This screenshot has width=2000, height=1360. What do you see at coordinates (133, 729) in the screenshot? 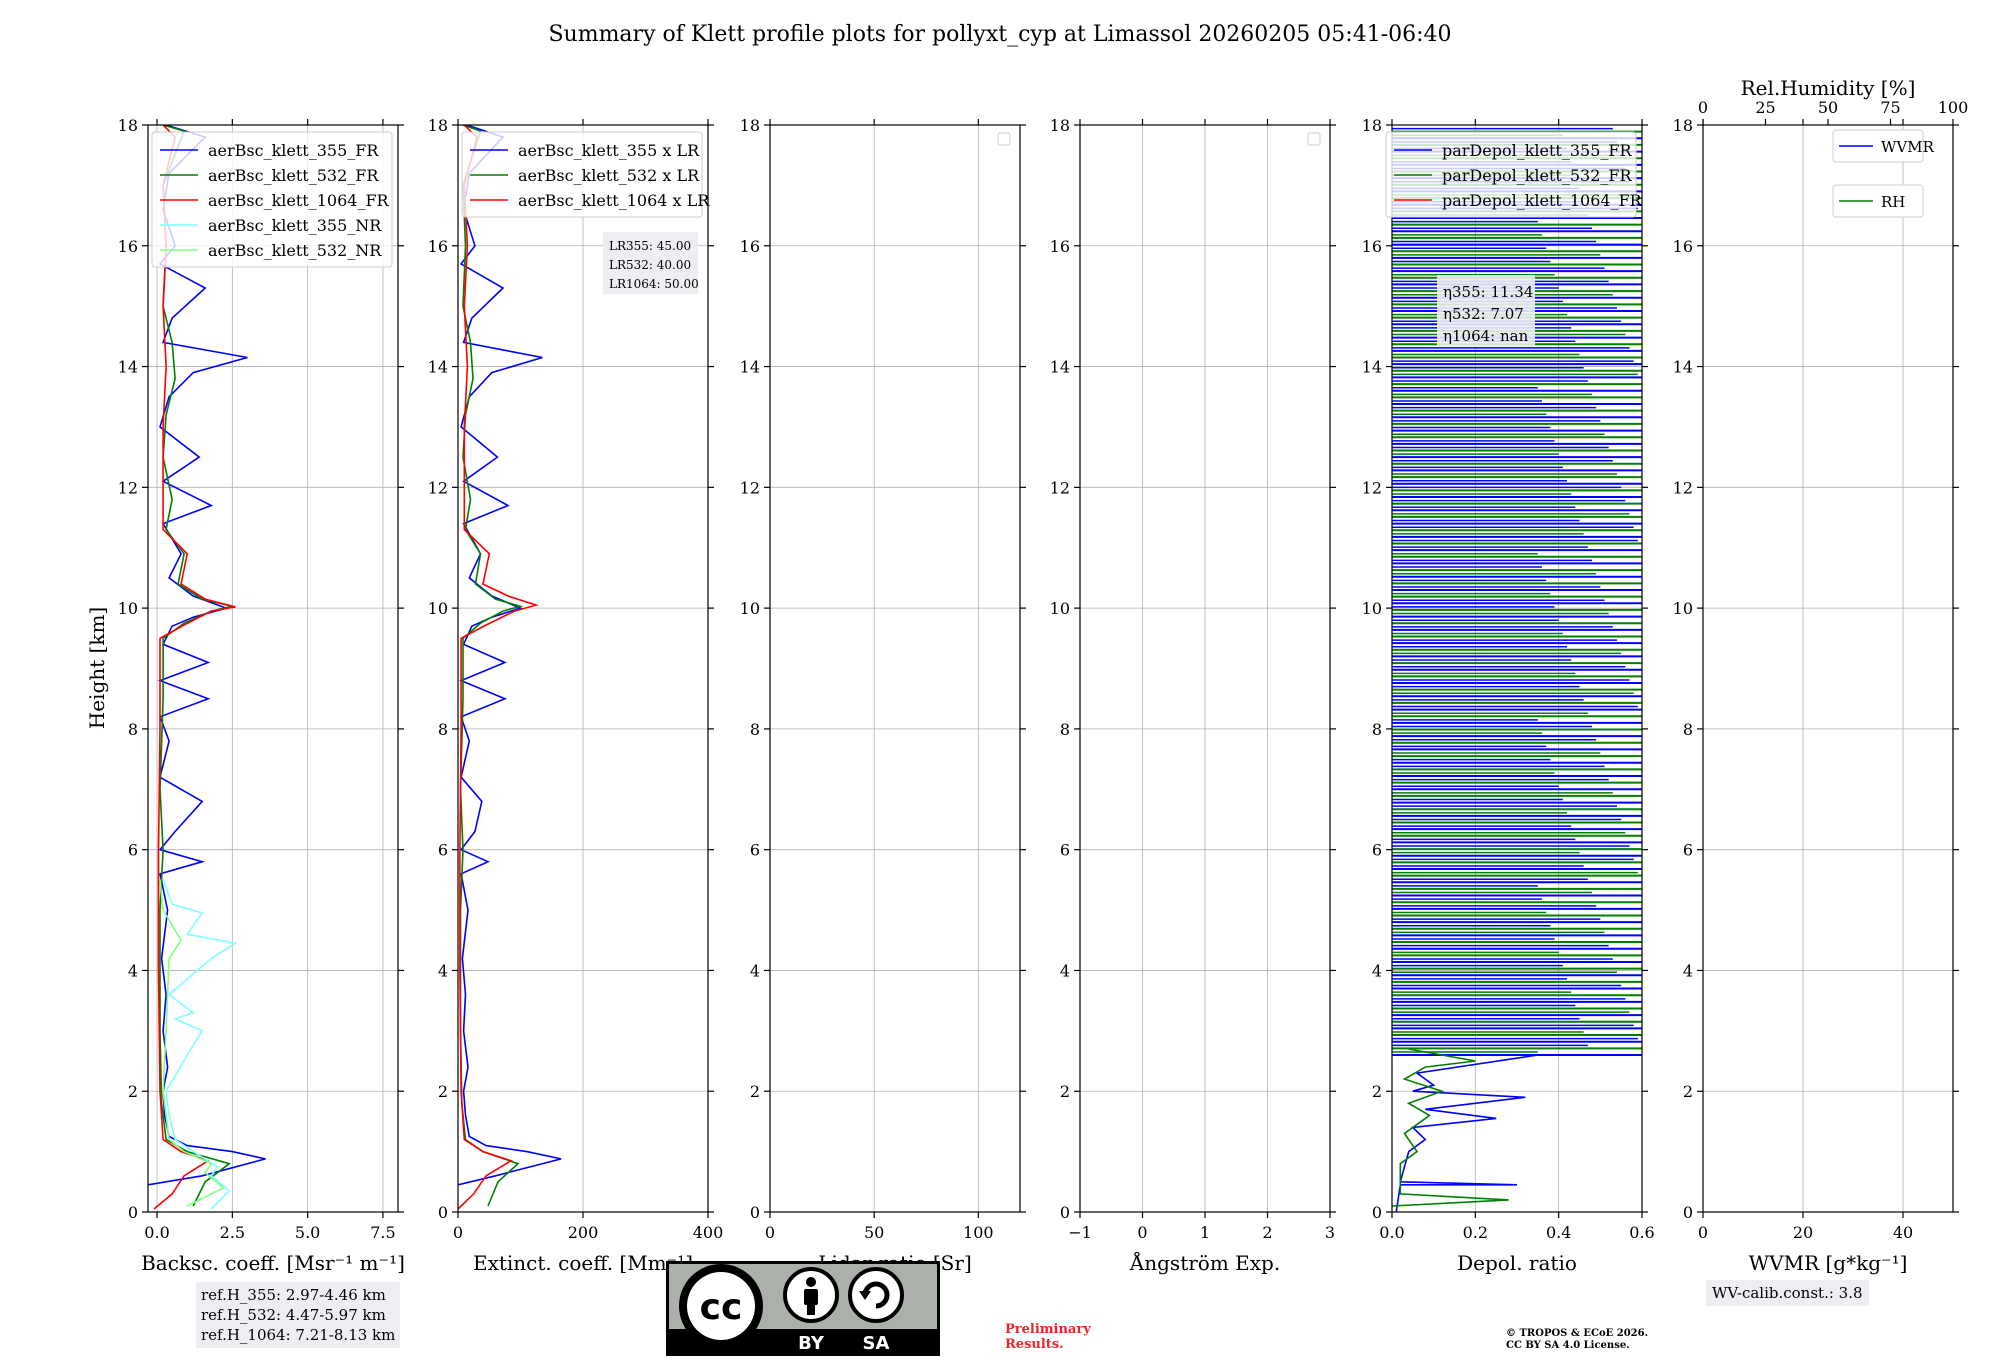
I see `y-tick-label: 8` at bounding box center [133, 729].